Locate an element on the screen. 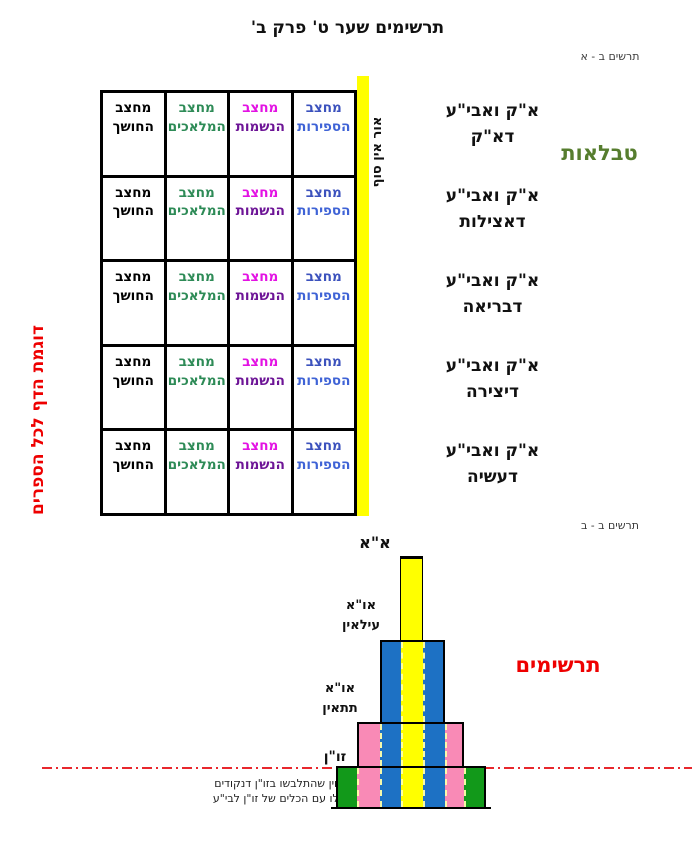 This screenshot has height=857, width=695. page-title: תרשימים שער ט' פרק ב' is located at coordinates (347, 28).